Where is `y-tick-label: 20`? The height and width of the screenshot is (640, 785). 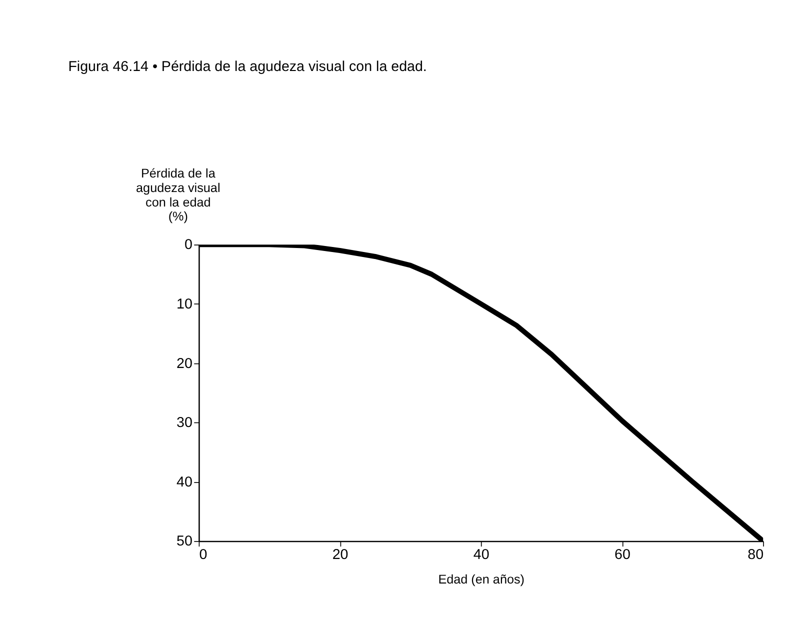
y-tick-label: 20 is located at coordinates (184, 364).